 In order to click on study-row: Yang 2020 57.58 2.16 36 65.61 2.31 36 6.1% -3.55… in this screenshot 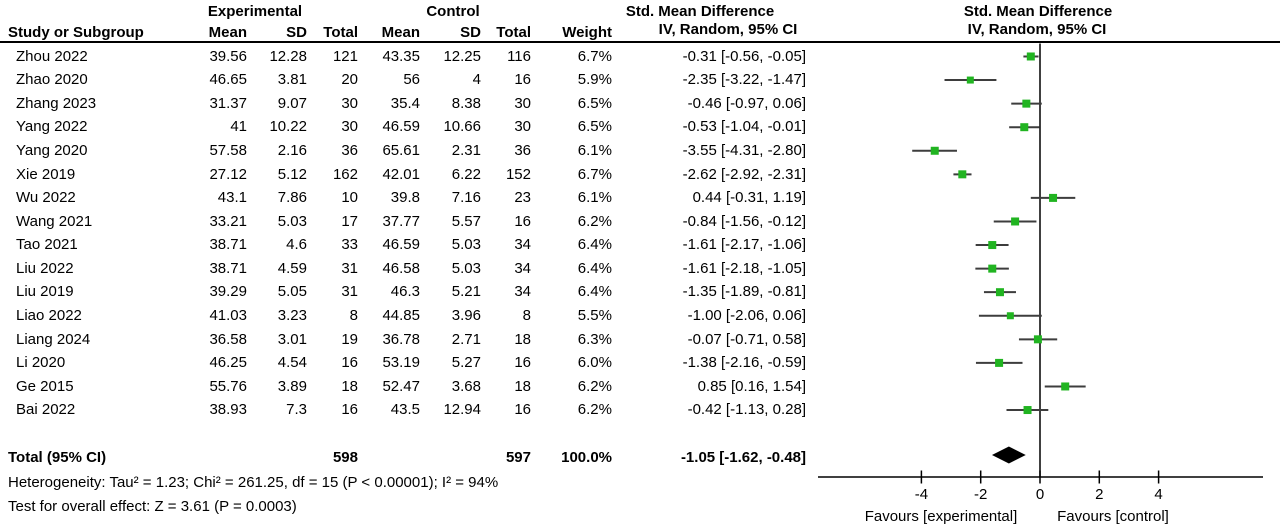, I will do `click(640, 151)`.